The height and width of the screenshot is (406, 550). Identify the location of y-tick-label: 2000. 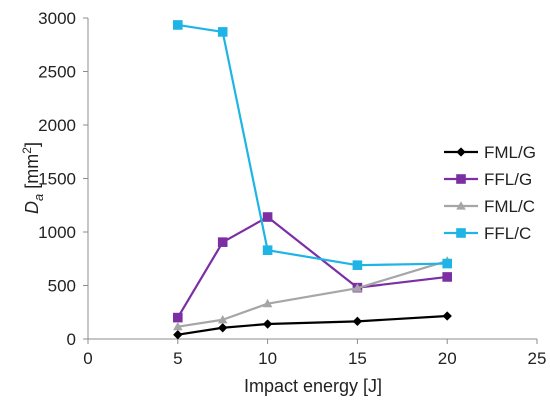
(57, 125).